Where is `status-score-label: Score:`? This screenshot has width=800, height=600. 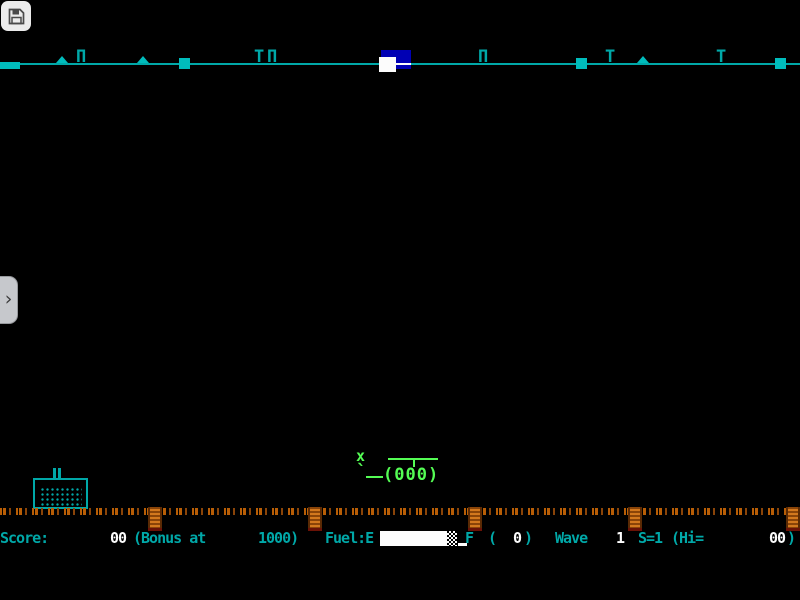 status-score-label: Score: is located at coordinates (24, 538).